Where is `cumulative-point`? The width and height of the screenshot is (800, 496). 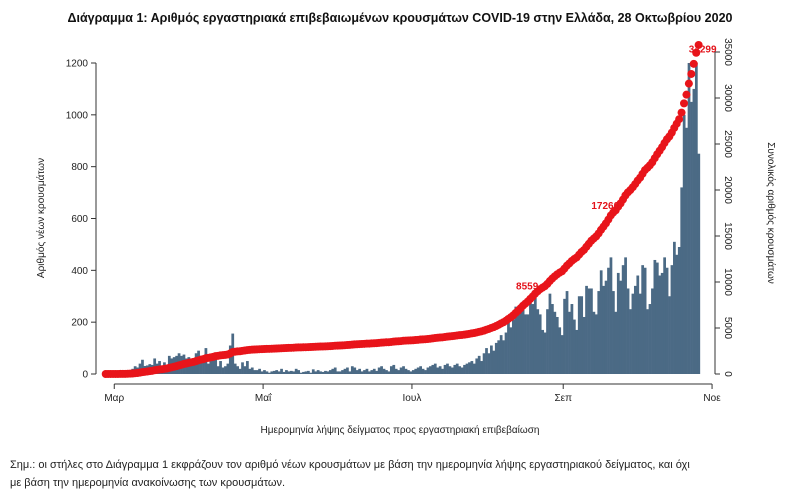 cumulative-point is located at coordinates (696, 52).